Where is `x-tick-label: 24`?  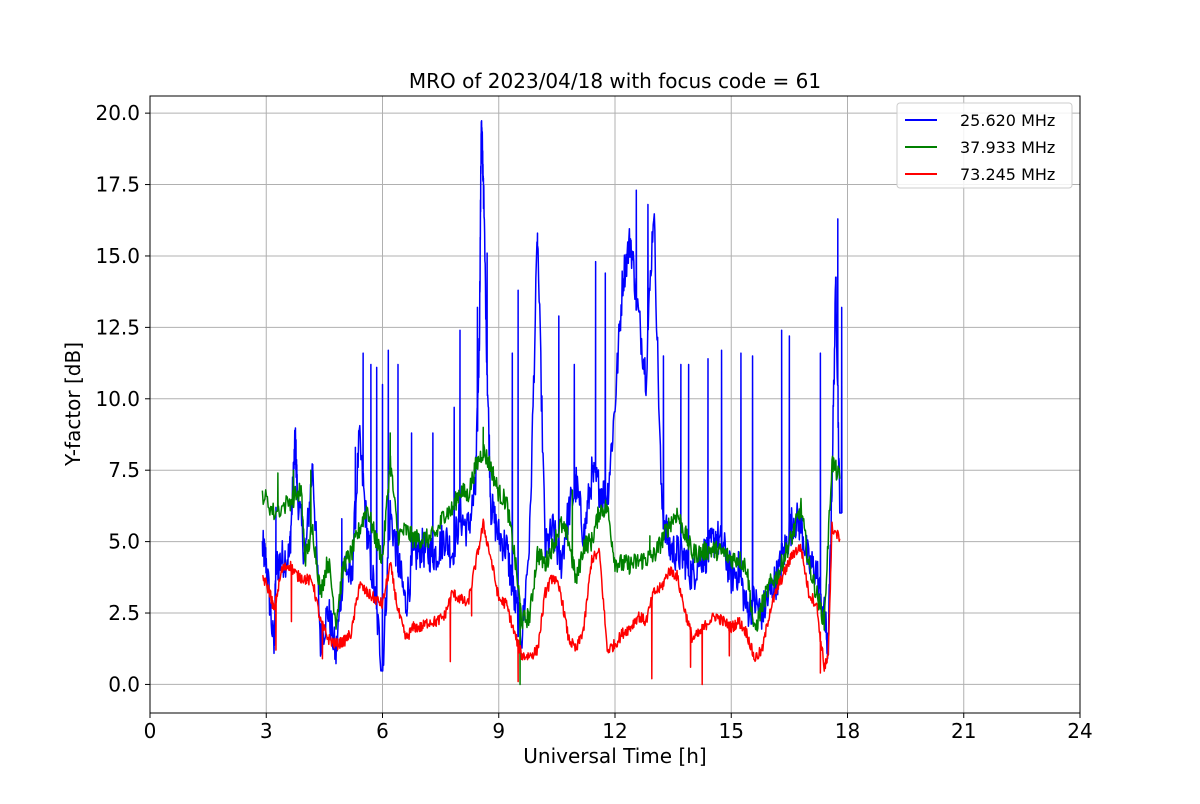 x-tick-label: 24 is located at coordinates (1079, 731).